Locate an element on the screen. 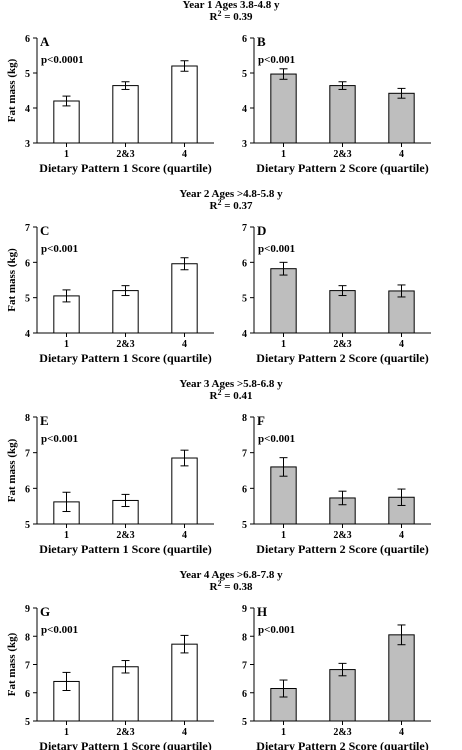  r-squared-value: = 0.37 is located at coordinates (237, 206).